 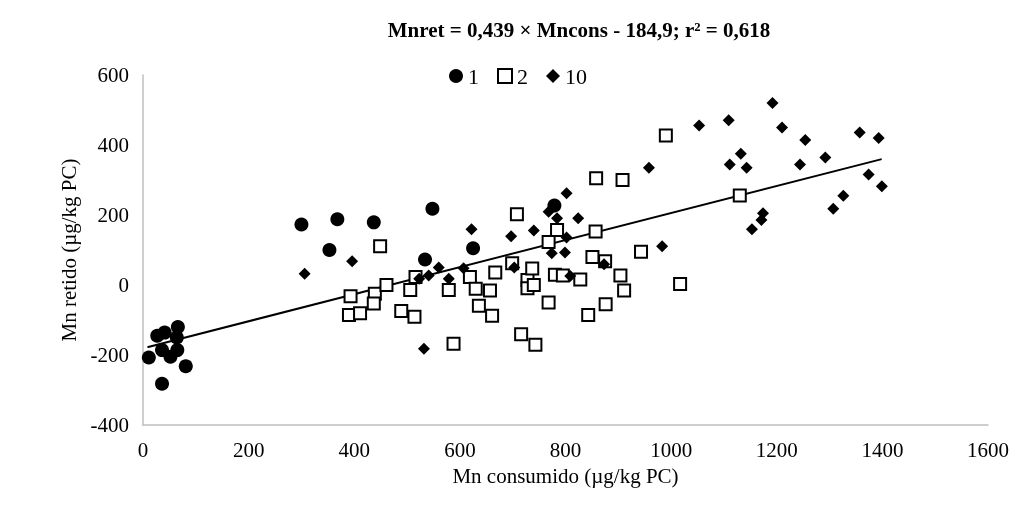 I want to click on y-axis-title: Mn retido (µg/kg PC), so click(x=69, y=250).